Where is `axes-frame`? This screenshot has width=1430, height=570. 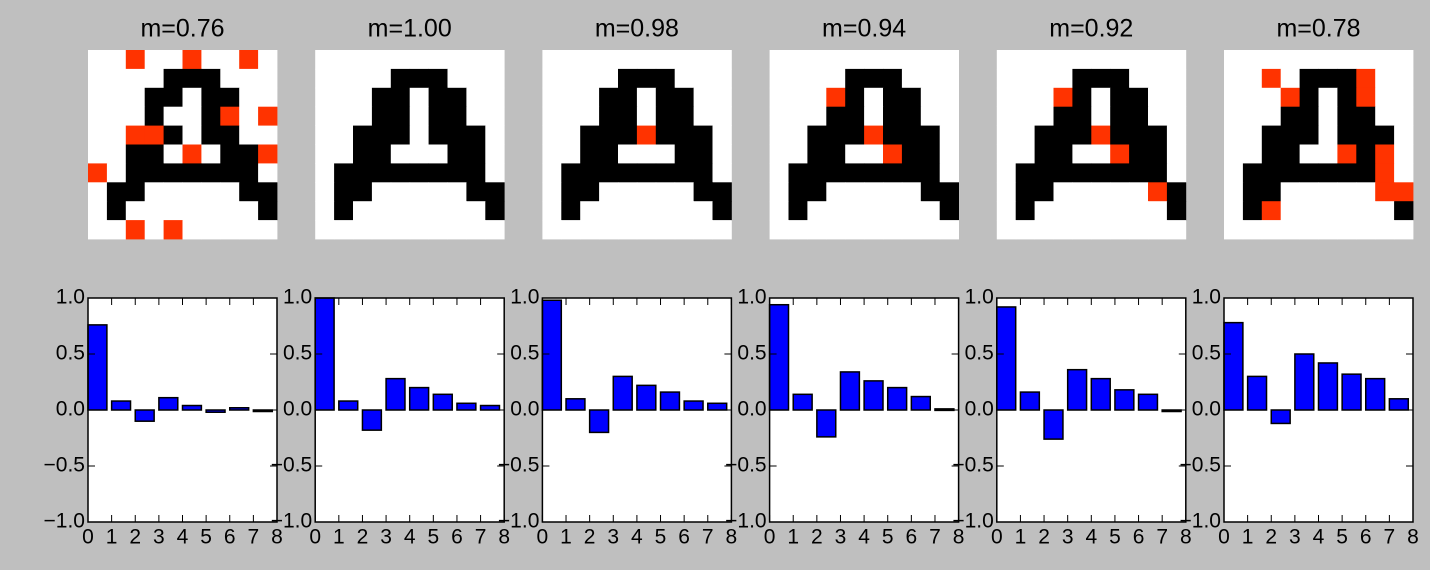
axes-frame is located at coordinates (637, 410).